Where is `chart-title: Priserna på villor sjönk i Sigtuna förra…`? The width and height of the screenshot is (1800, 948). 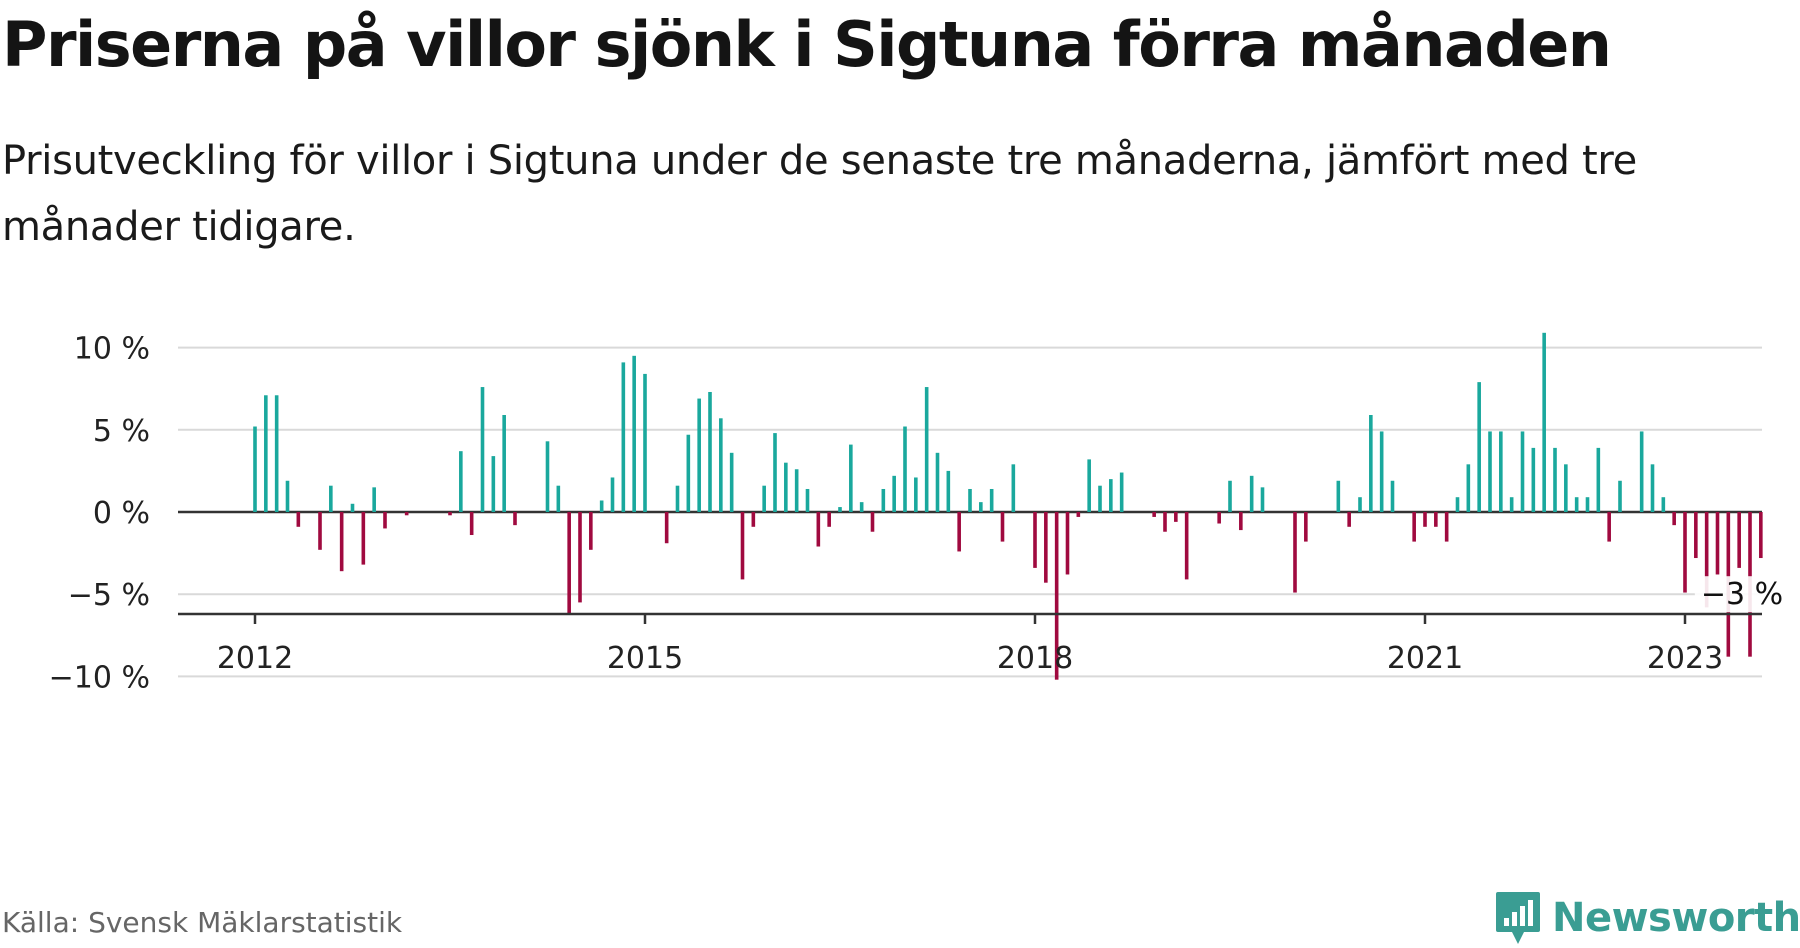
chart-title: Priserna på villor sjönk i Sigtuna förra… is located at coordinates (807, 44).